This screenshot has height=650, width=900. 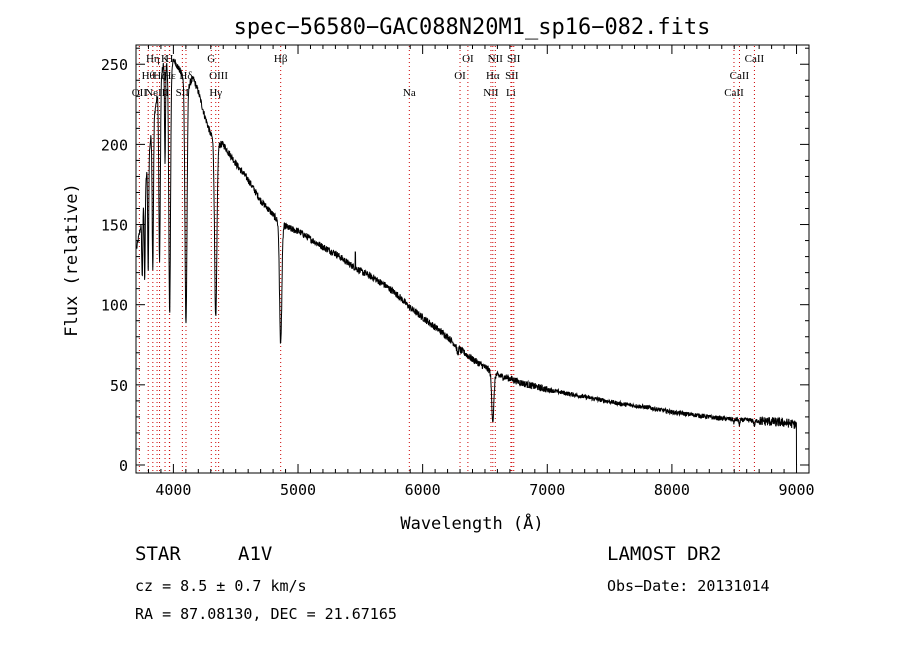 What do you see at coordinates (423, 490) in the screenshot?
I see `x-tick-label: 6000` at bounding box center [423, 490].